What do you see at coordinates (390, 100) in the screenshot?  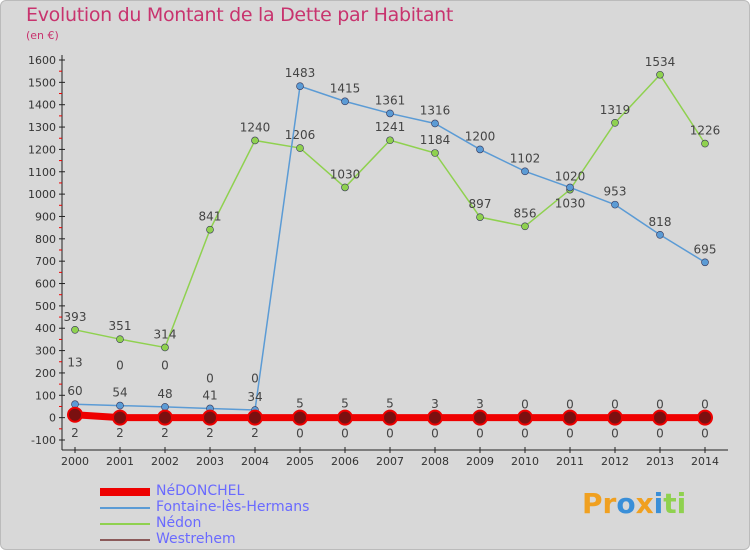 I see `data-label: 1361` at bounding box center [390, 100].